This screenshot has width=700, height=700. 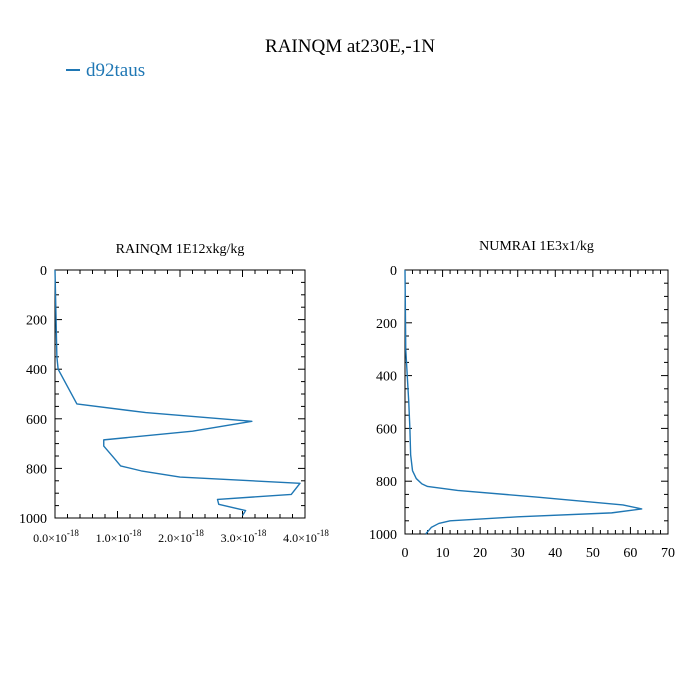 What do you see at coordinates (33, 519) in the screenshot?
I see `panel1-y-tick-label: 1000` at bounding box center [33, 519].